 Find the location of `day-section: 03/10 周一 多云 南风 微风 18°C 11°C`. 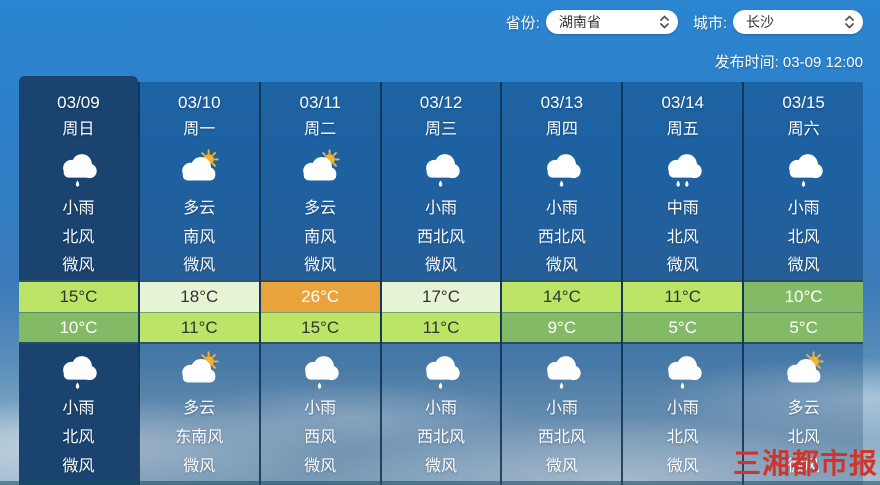

day-section: 03/10 周一 多云 南风 微风 18°C 11°C is located at coordinates (199, 213).